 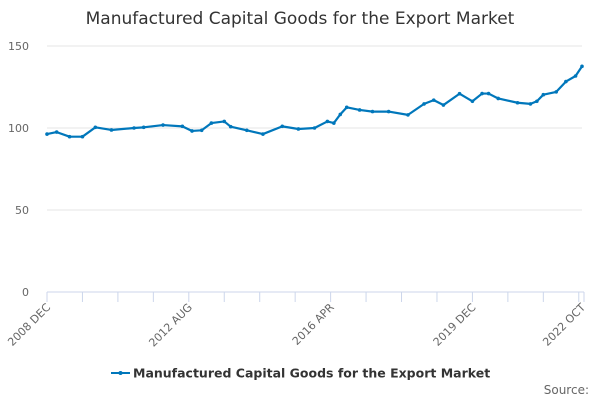 What do you see at coordinates (29, 325) in the screenshot?
I see `x-tick-label: 2008 DEC` at bounding box center [29, 325].